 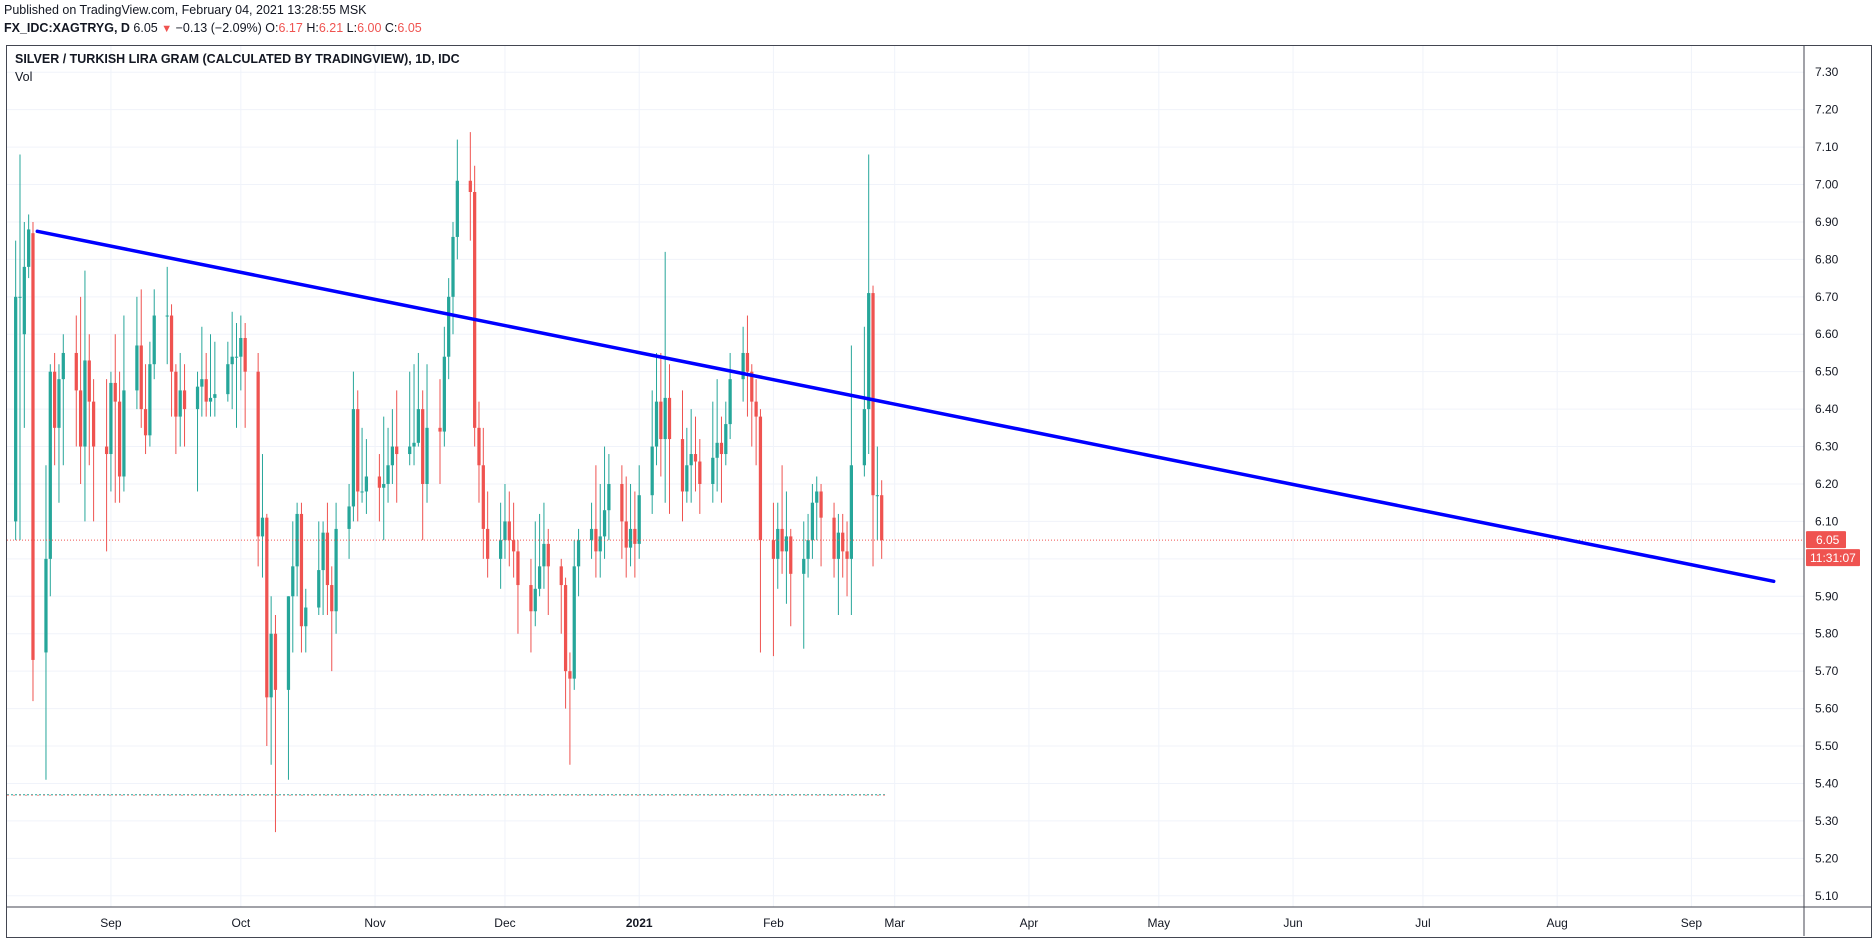 What do you see at coordinates (1827, 297) in the screenshot?
I see `y-tick-label: 6.70` at bounding box center [1827, 297].